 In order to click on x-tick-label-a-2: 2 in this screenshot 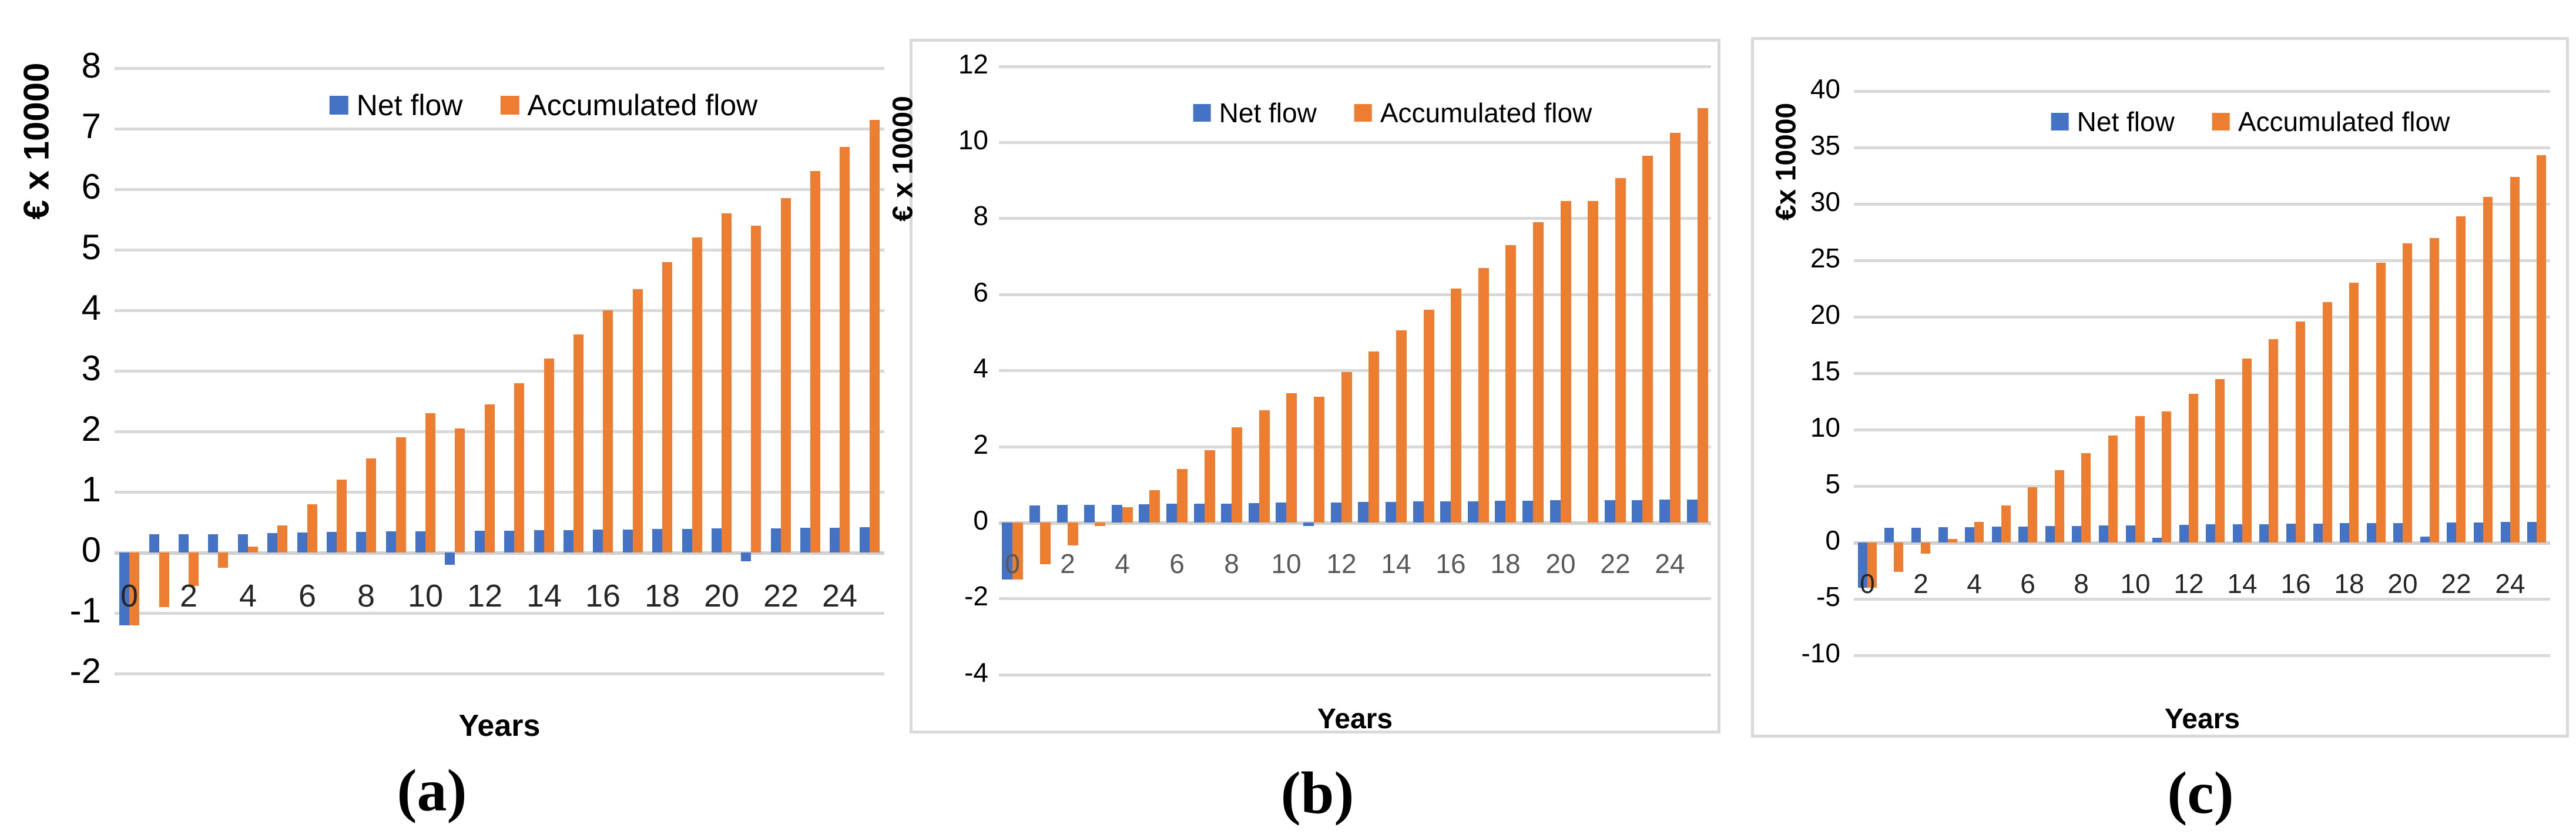, I will do `click(188, 596)`.